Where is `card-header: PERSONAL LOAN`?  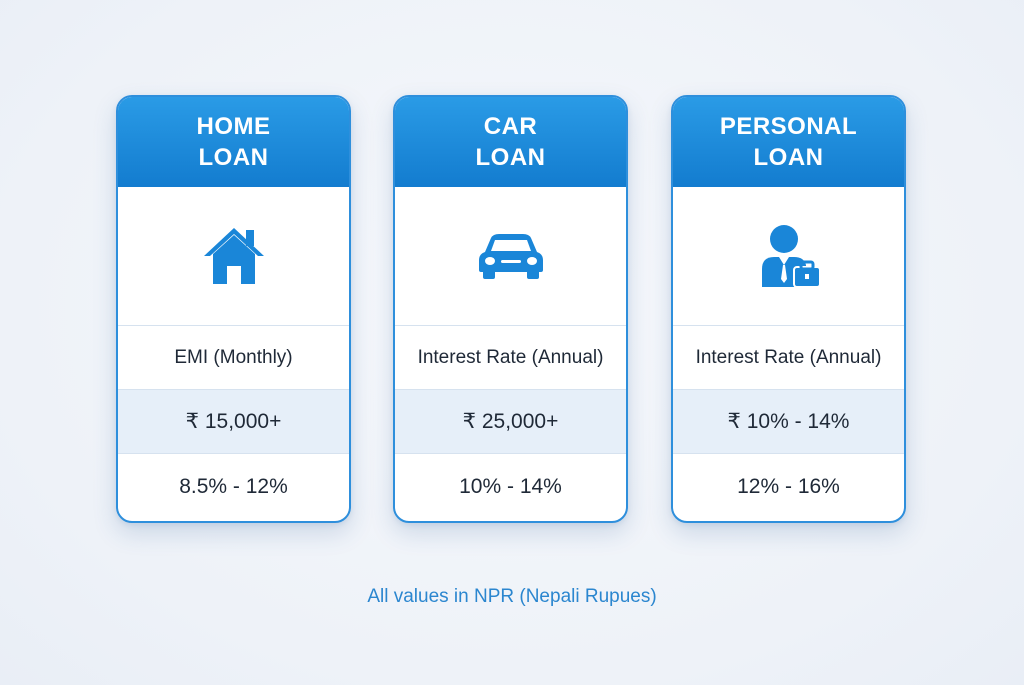 card-header: PERSONAL LOAN is located at coordinates (788, 142).